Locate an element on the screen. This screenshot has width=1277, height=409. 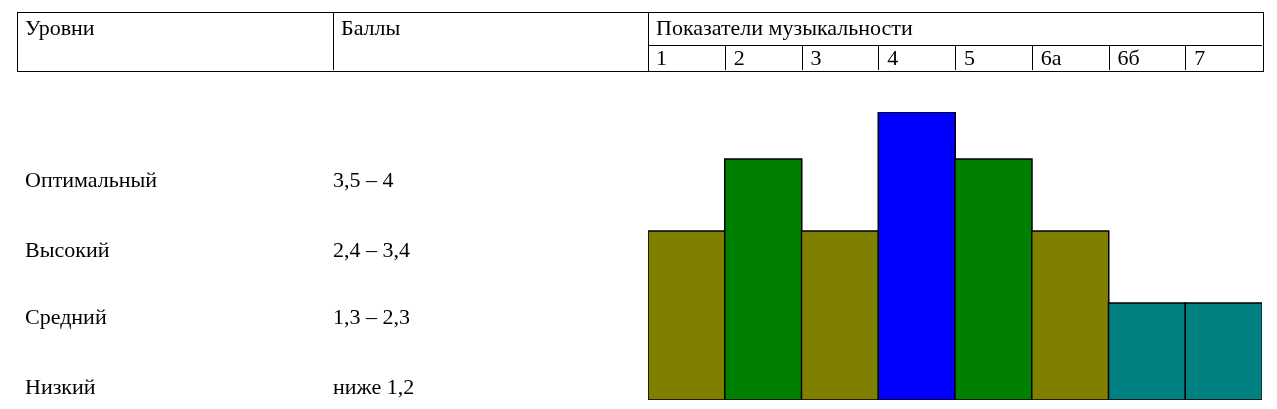
text: ниже 1,2 is located at coordinates (374, 387).